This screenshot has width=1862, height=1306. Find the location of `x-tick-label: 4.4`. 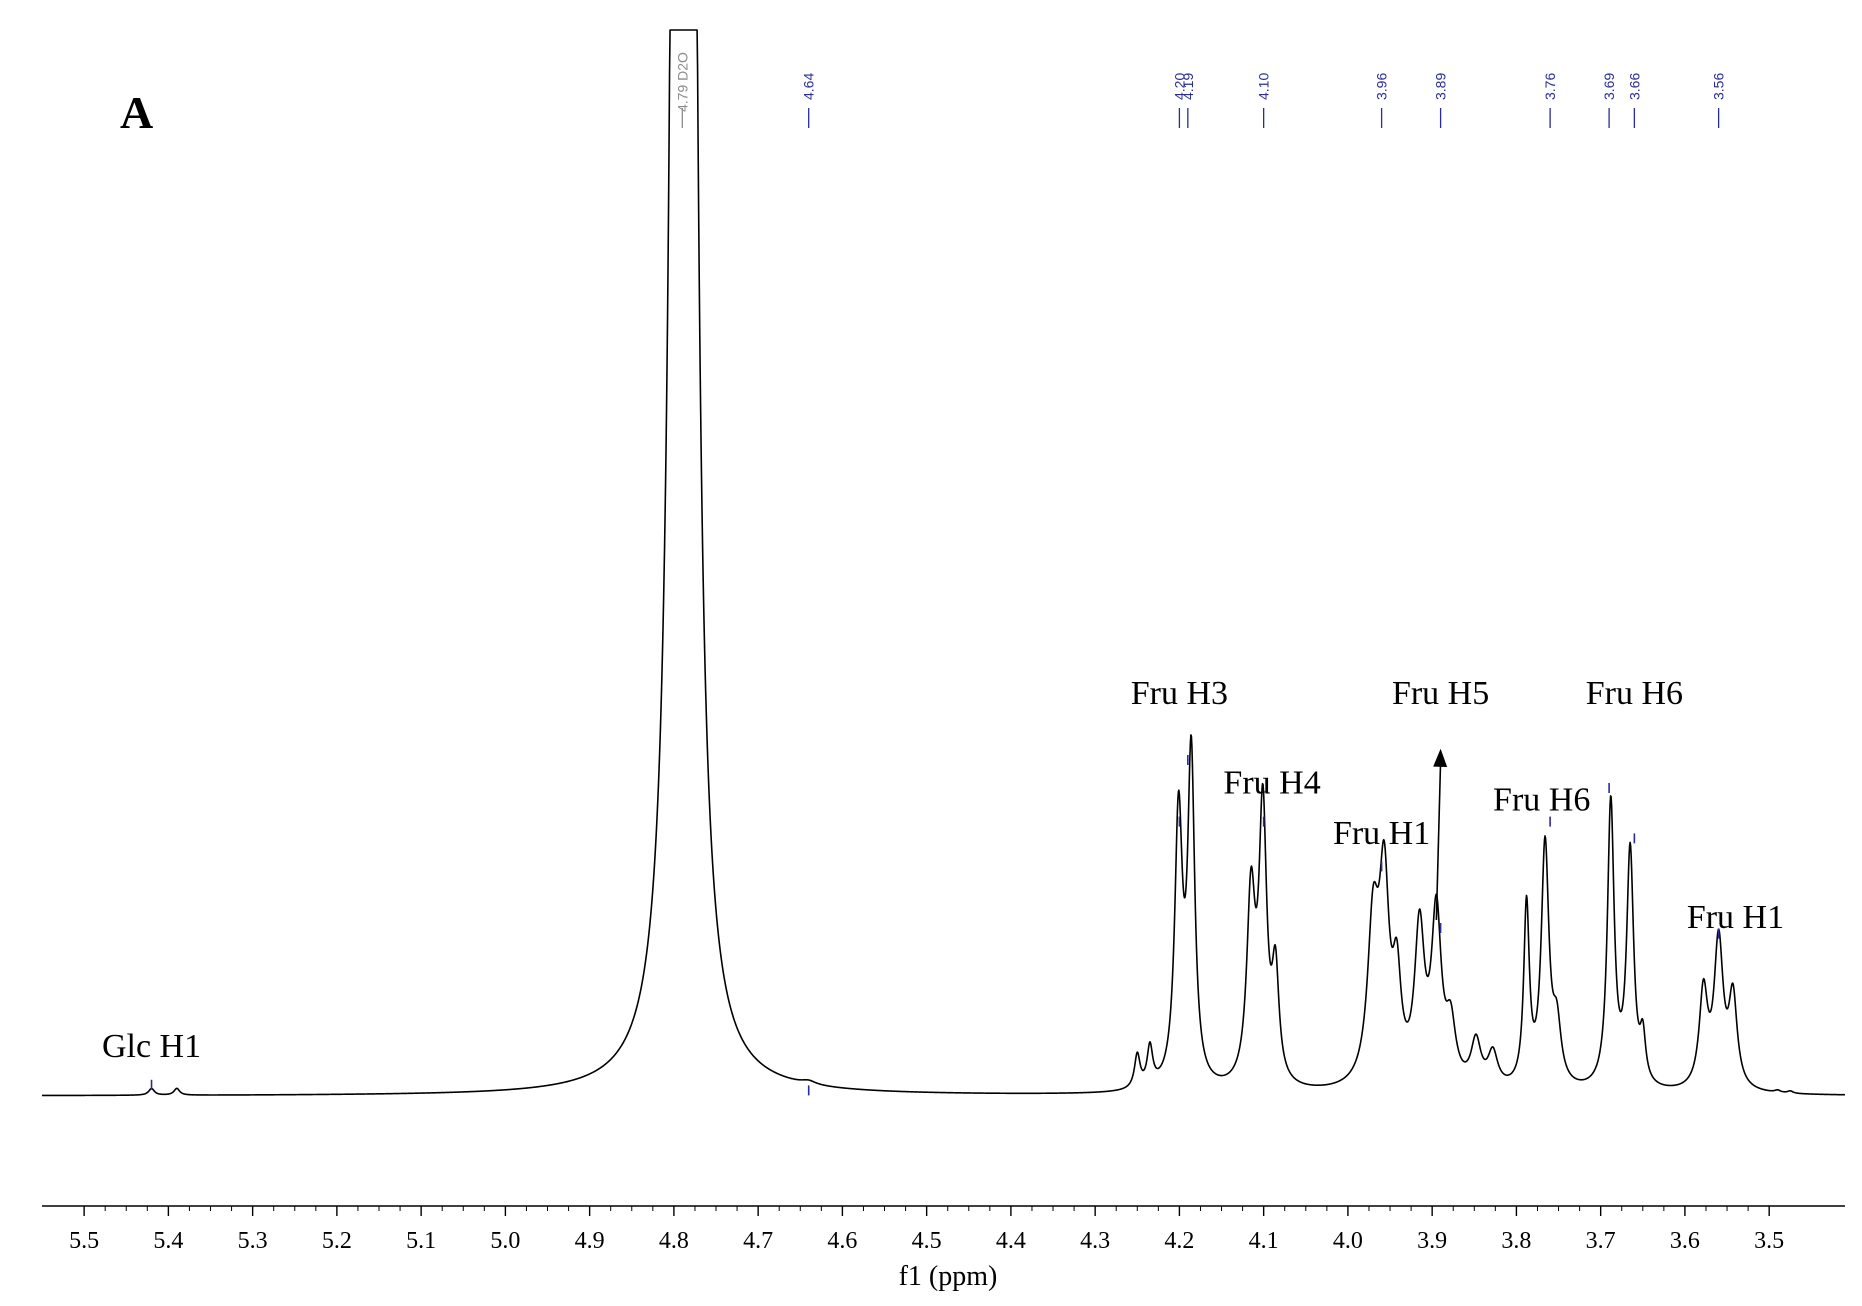

x-tick-label: 4.4 is located at coordinates (1011, 1241).